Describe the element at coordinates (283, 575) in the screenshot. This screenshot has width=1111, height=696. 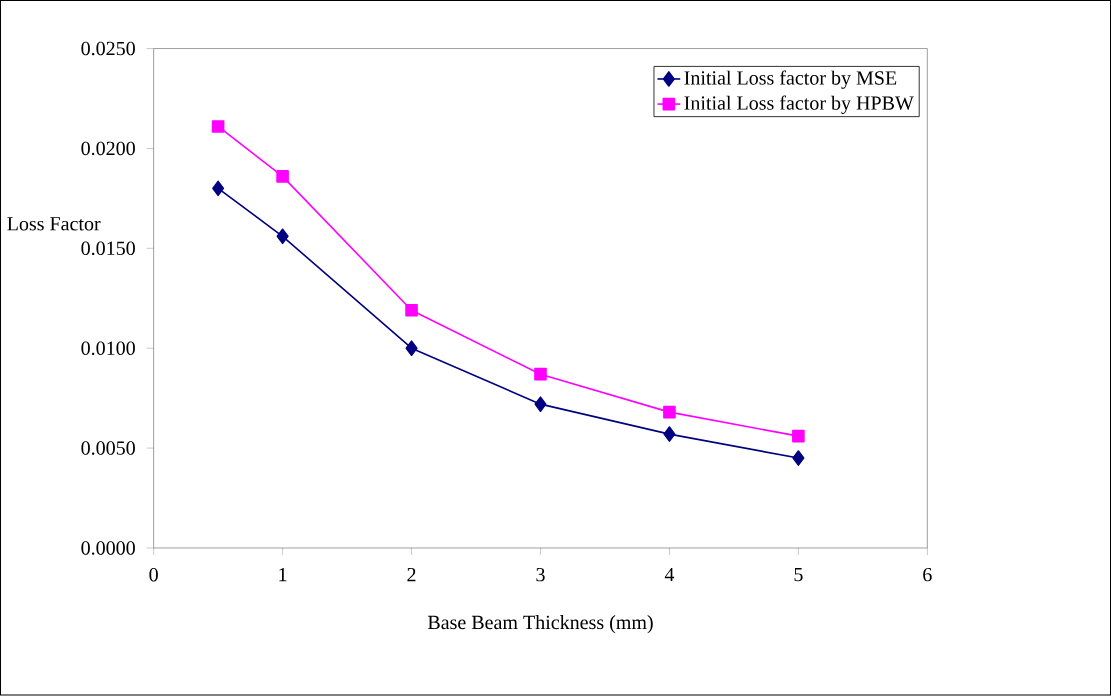
I see `x-tick-label: 1` at that location.